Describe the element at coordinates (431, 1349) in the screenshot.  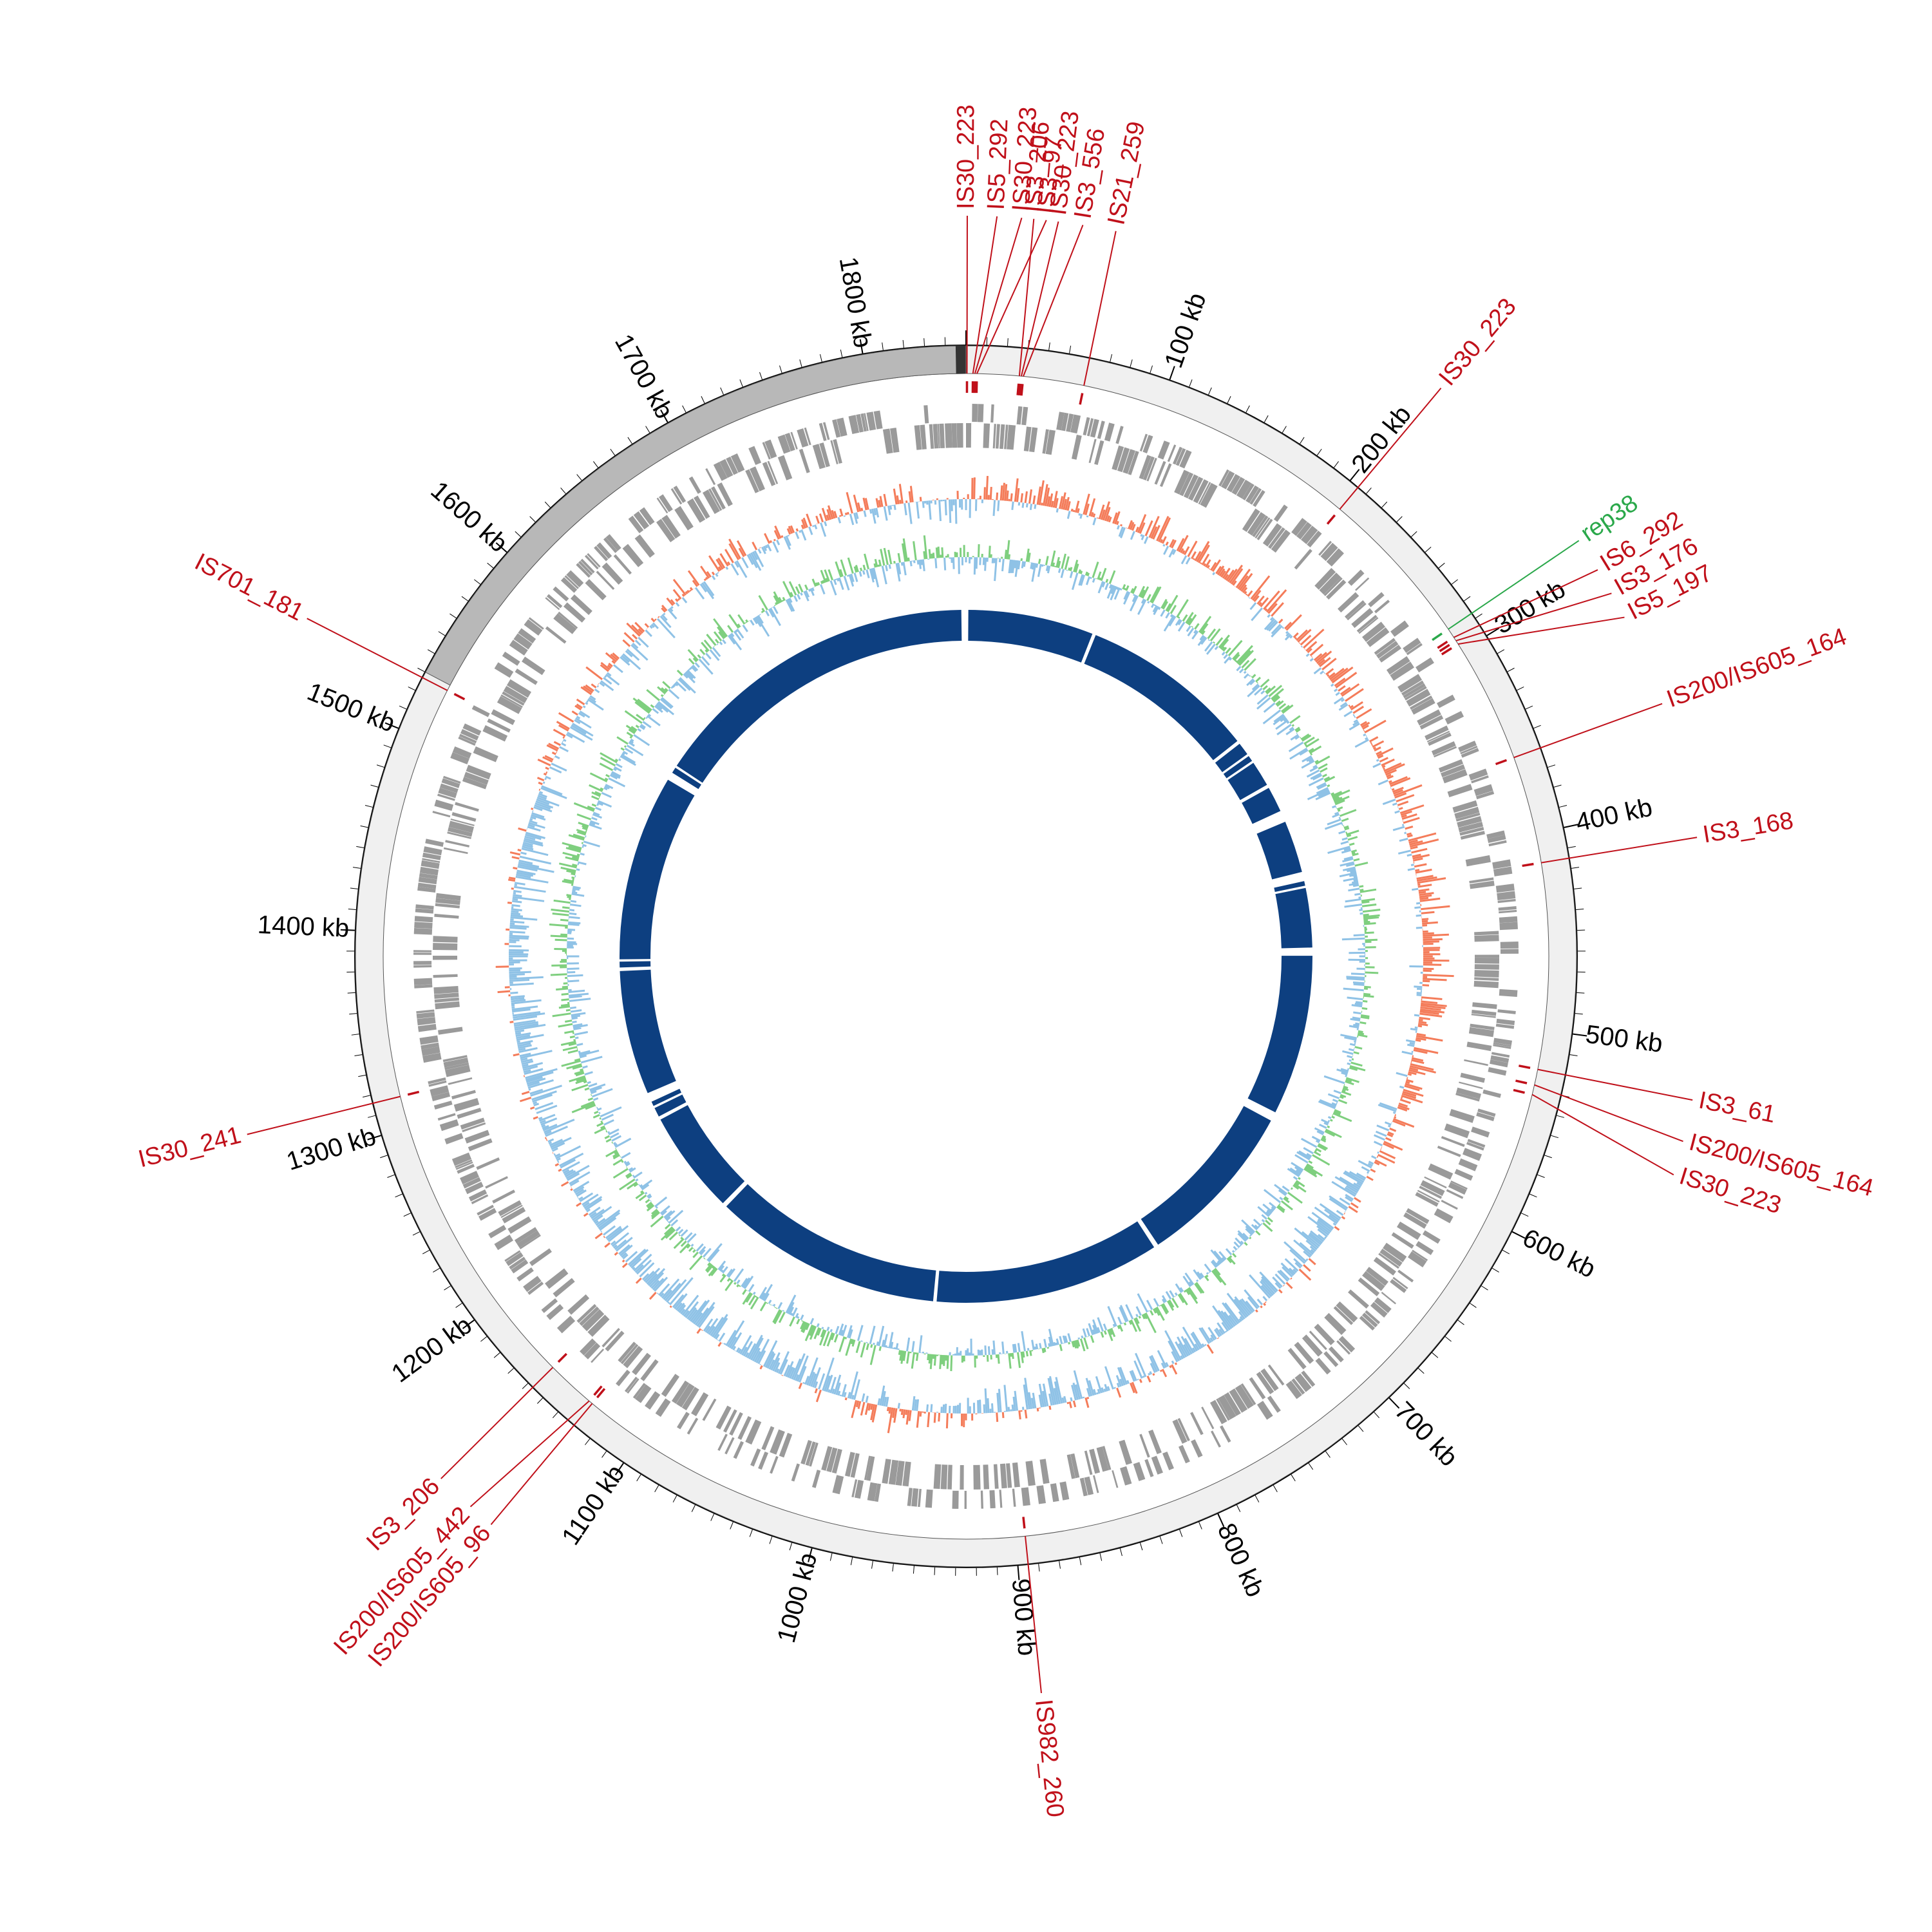
I see `tick-label: 1200 kb` at that location.